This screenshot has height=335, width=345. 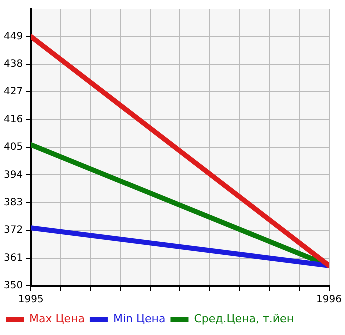 I want to click on legend-label: Min Цена, so click(x=139, y=319).